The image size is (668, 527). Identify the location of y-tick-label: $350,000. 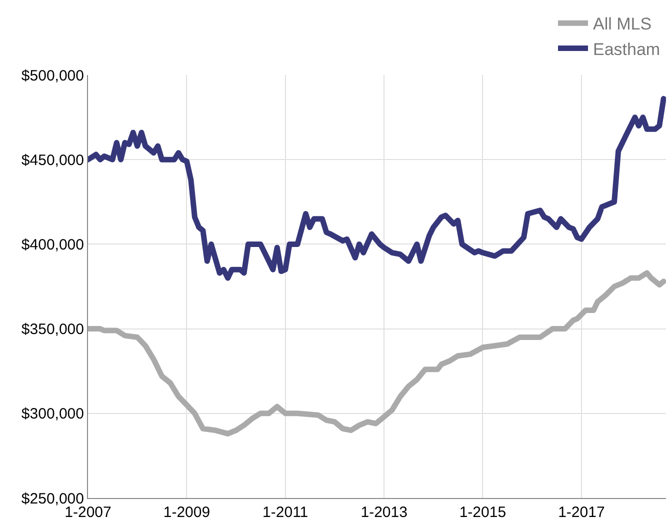
(52, 329).